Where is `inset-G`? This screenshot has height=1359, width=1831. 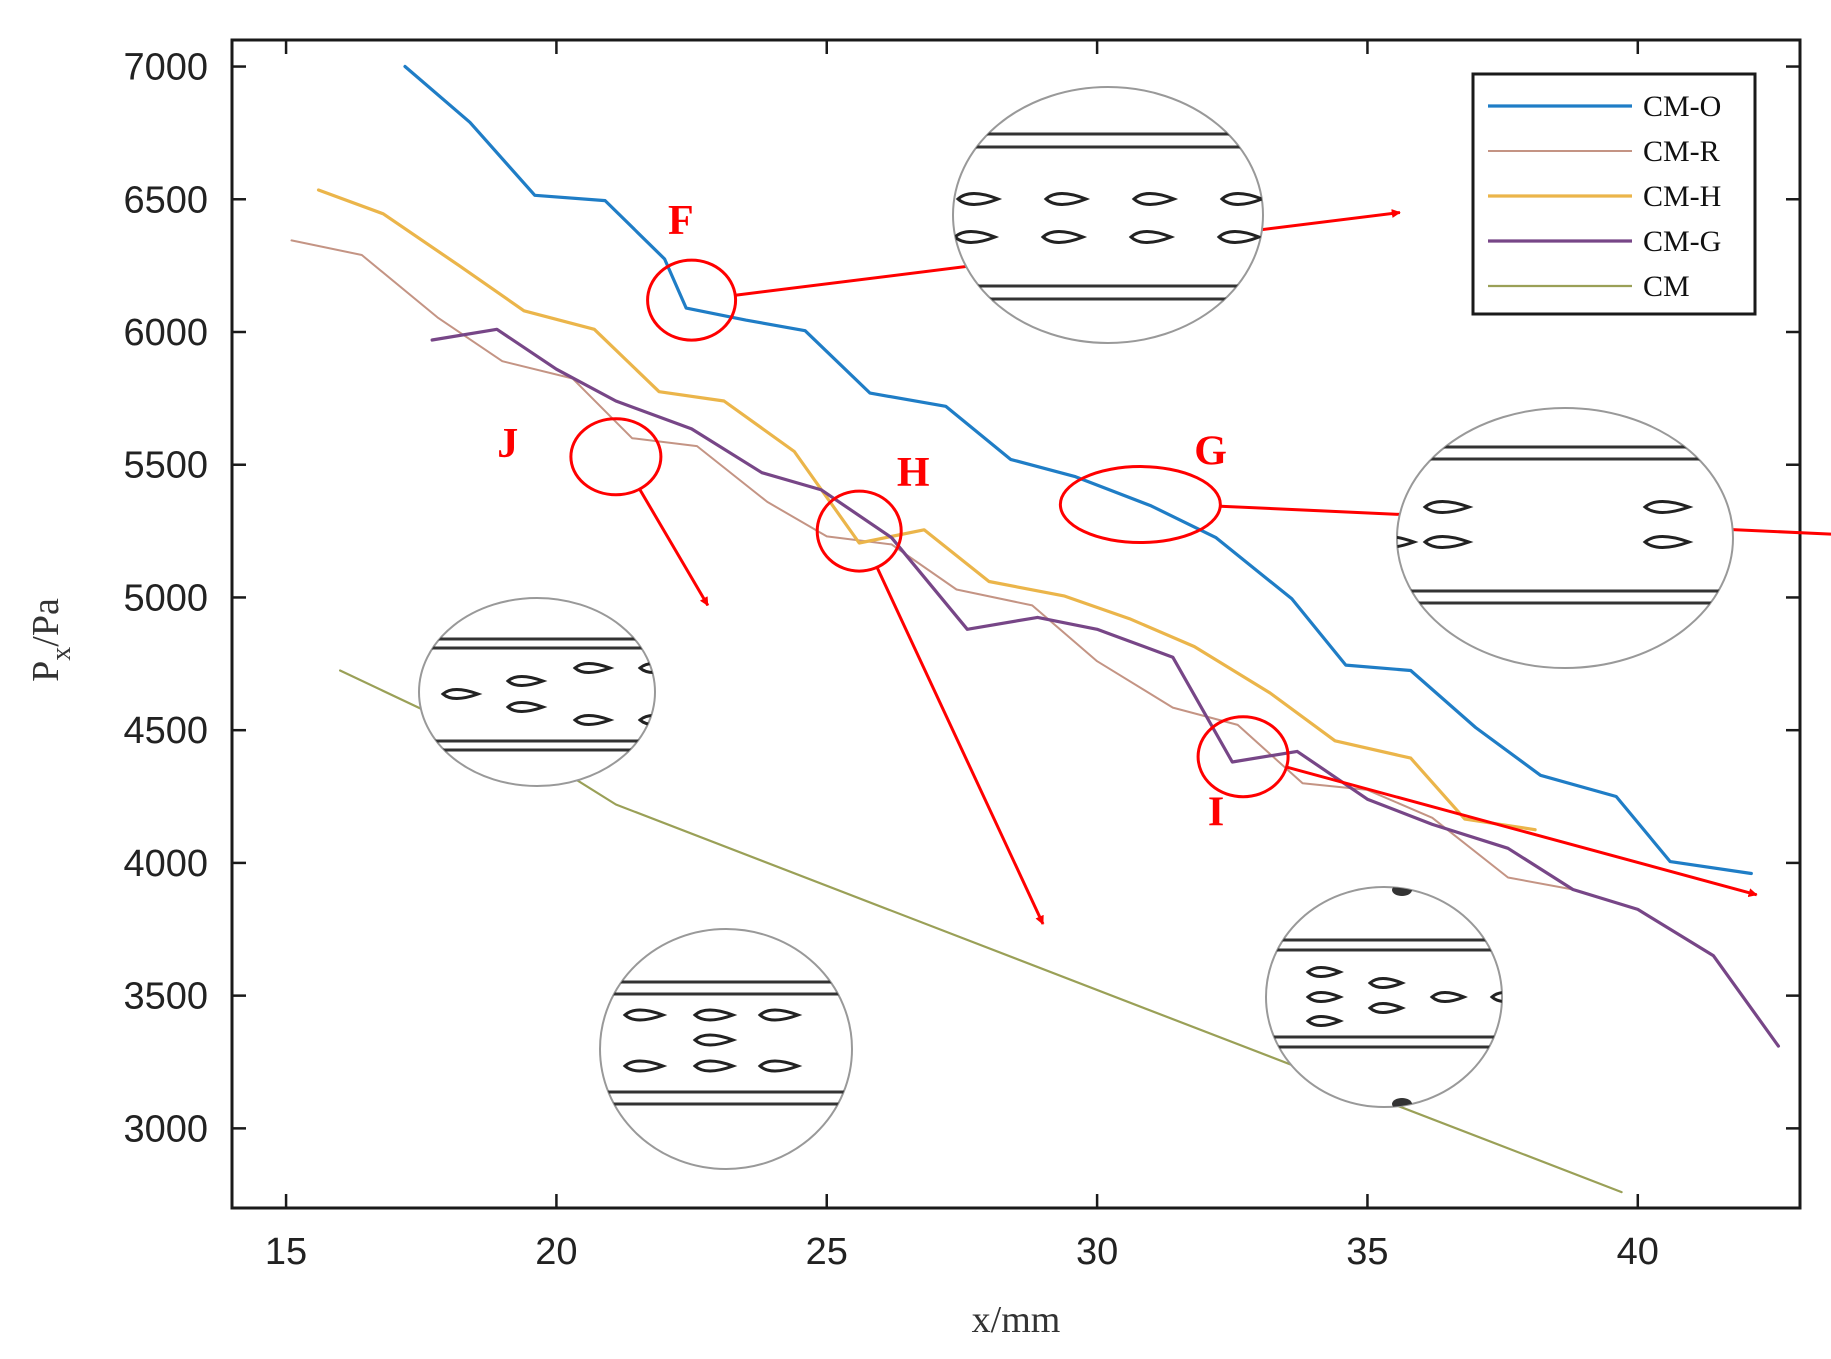
inset-G is located at coordinates (1565, 538).